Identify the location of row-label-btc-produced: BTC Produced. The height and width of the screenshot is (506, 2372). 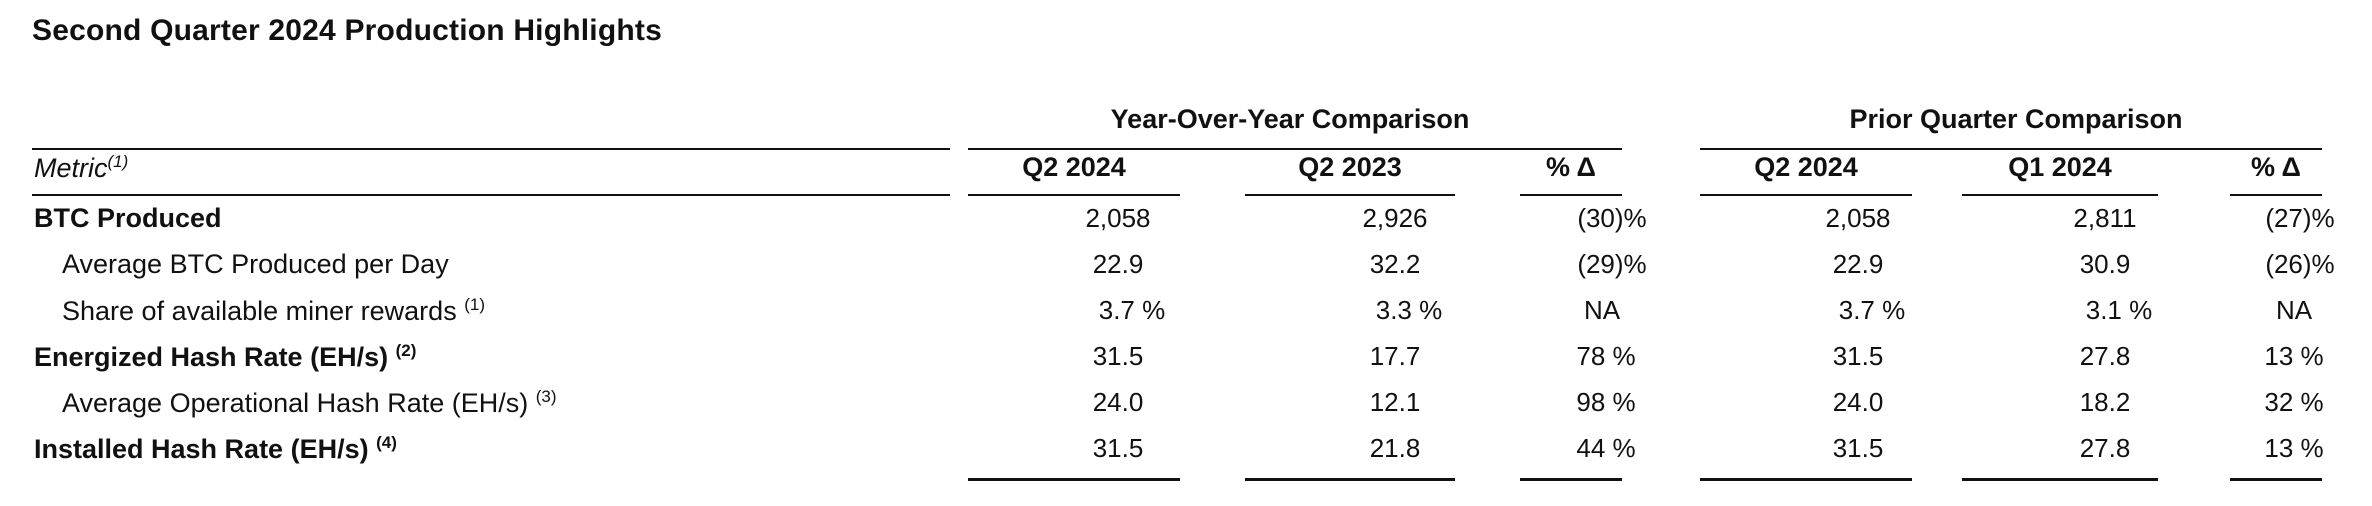
(128, 218).